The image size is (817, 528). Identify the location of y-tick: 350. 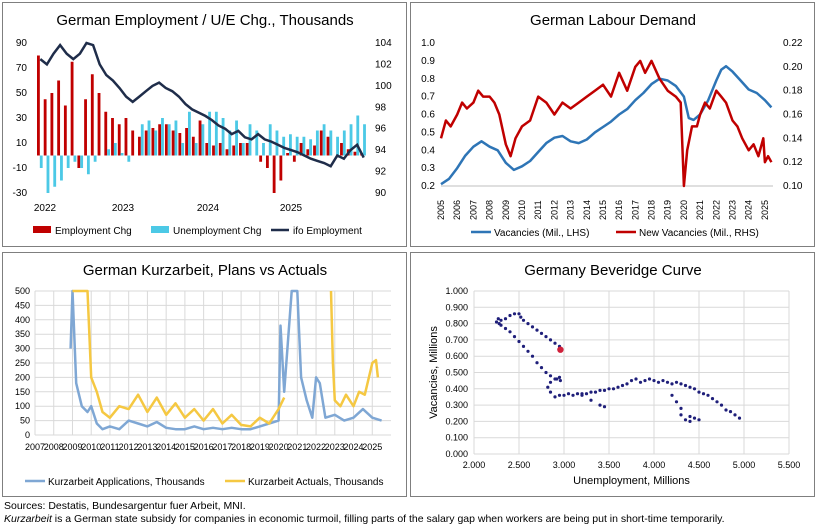
(22, 334).